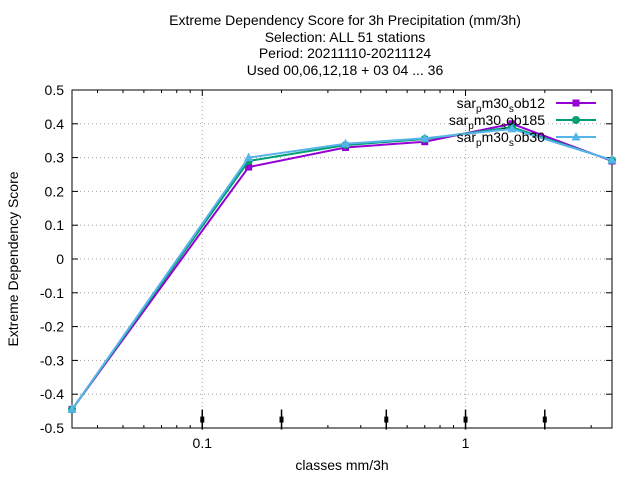 This screenshot has height=480, width=640. What do you see at coordinates (52, 428) in the screenshot?
I see `y-tick-label: -0.5` at bounding box center [52, 428].